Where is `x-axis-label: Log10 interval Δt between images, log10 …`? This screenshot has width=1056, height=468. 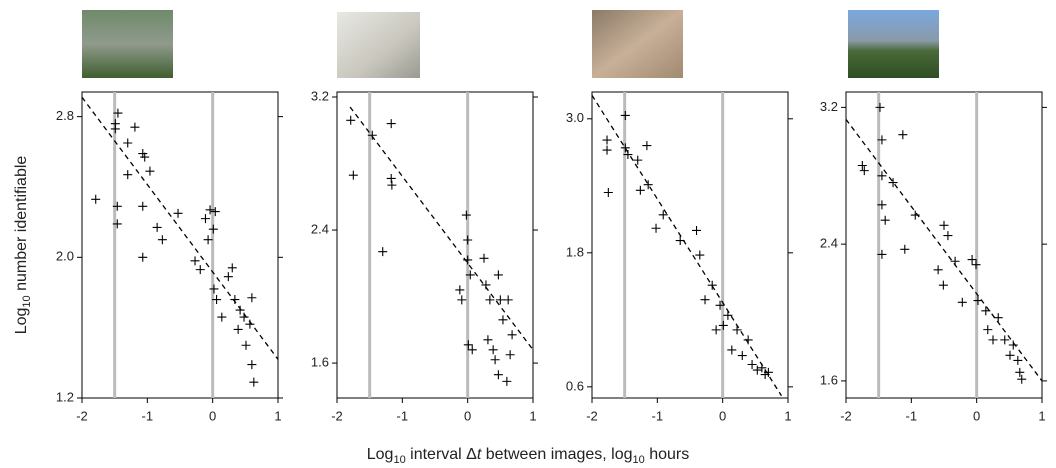 x-axis-label: Log10 interval Δt between images, log10 … is located at coordinates (528, 456).